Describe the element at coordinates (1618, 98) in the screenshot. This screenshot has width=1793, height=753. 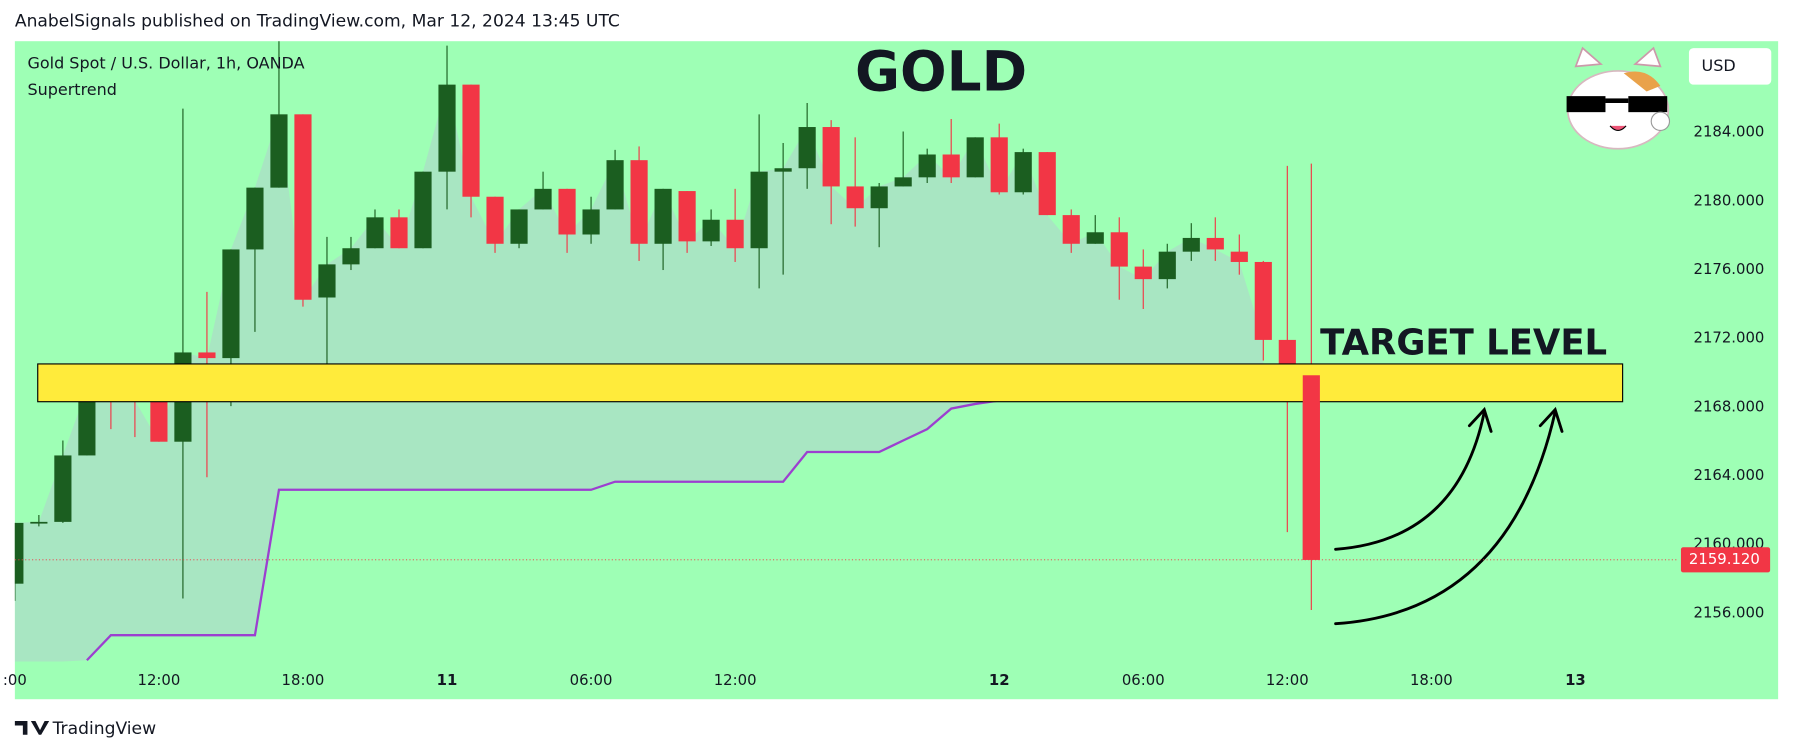
I see `mascot-icon` at that location.